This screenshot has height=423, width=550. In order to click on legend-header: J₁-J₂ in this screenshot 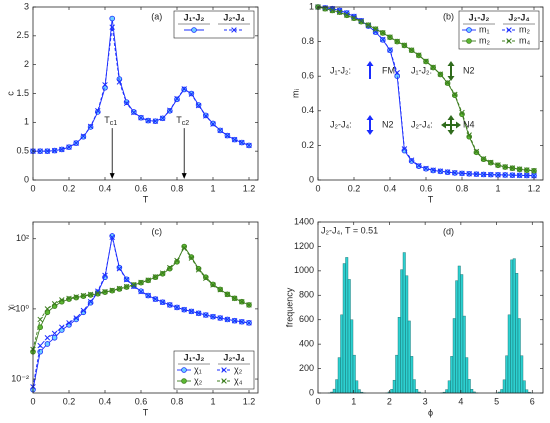, I will do `click(194, 357)`.